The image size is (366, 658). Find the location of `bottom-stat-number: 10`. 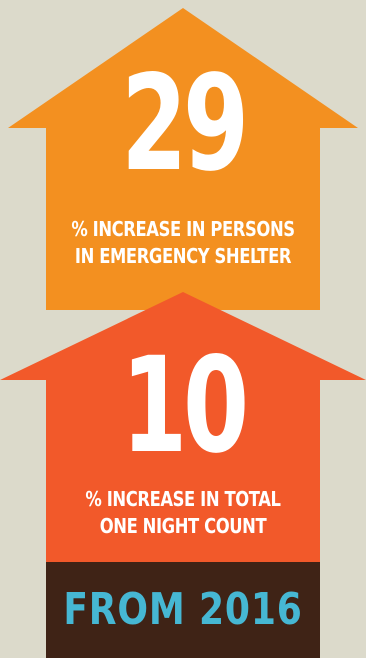

bottom-stat-number: 10 is located at coordinates (185, 406).